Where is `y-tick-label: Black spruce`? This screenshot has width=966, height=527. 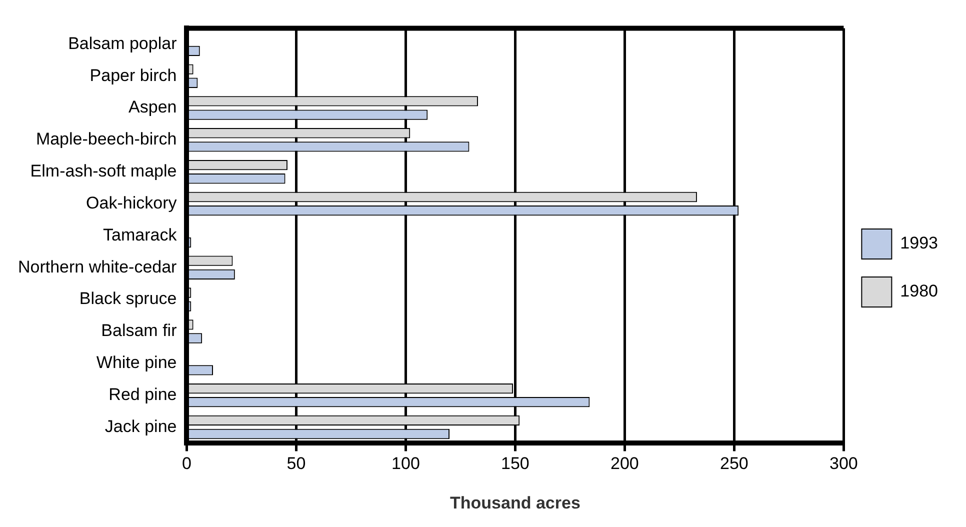 y-tick-label: Black spruce is located at coordinates (128, 298).